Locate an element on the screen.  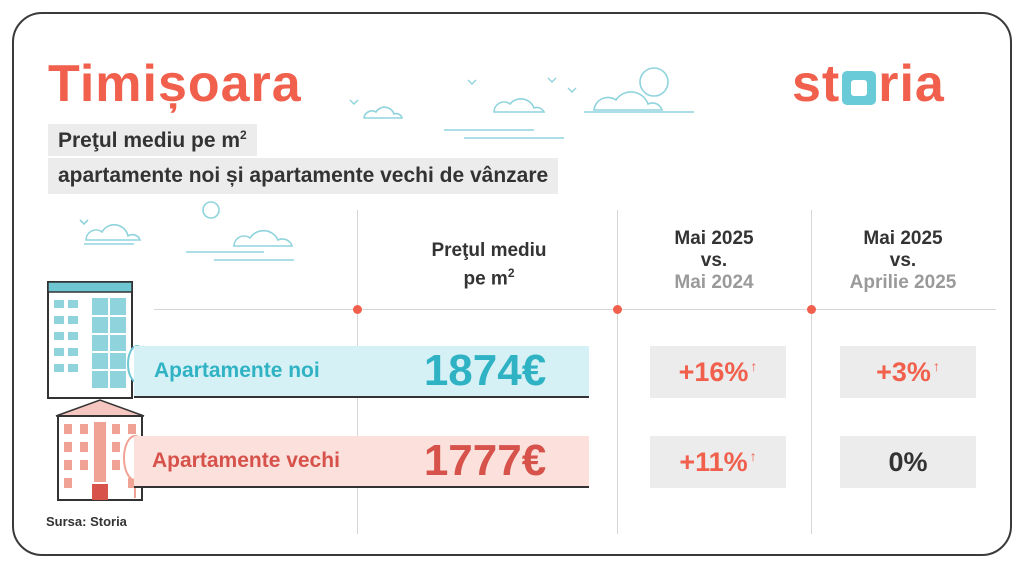
header-divider is located at coordinates (575, 309).